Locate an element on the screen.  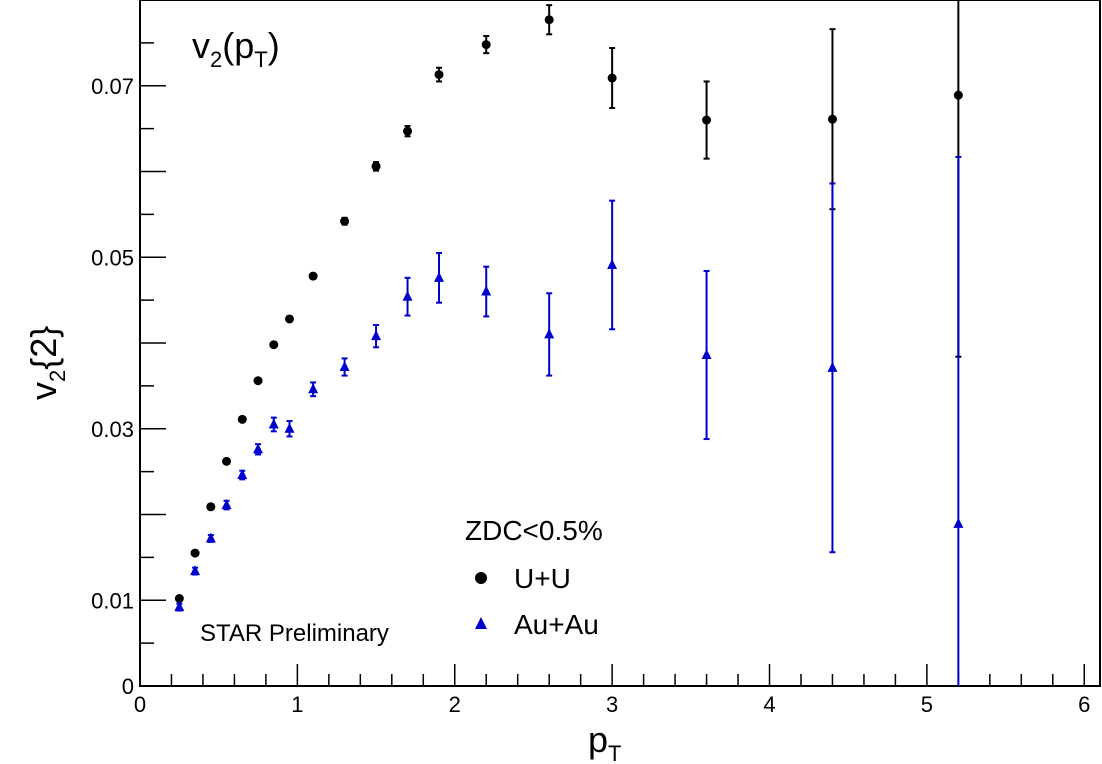
y-axis-title: v2{2} is located at coordinates (46, 363).